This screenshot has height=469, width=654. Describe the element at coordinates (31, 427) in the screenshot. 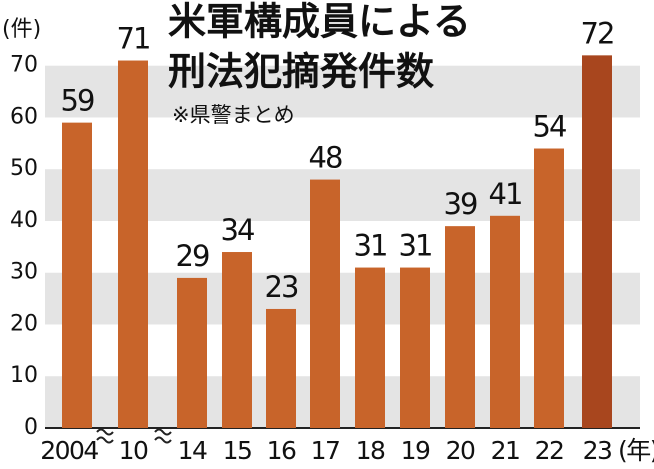

I see `y-tick-label: 0` at that location.